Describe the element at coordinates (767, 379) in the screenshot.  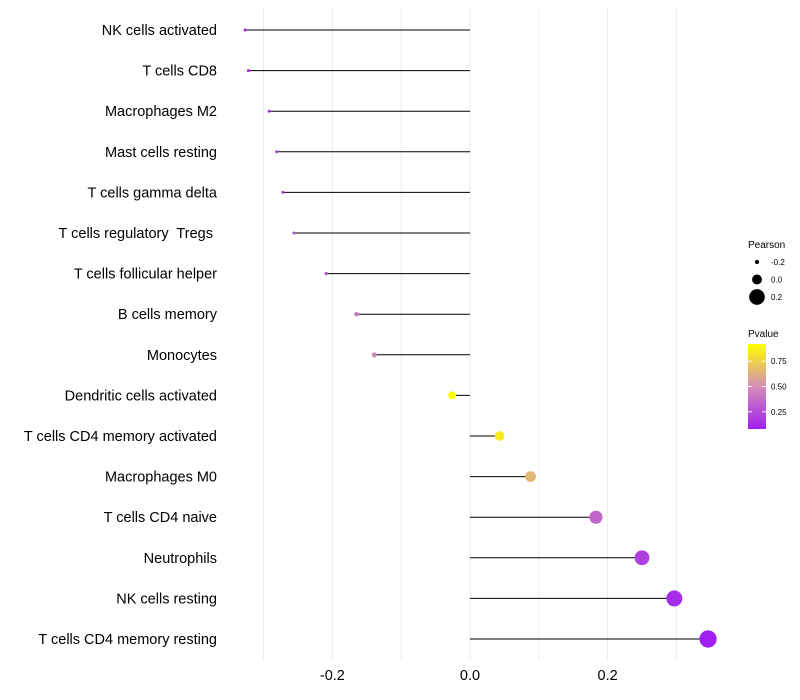
I see `pvalue-color-legend: Pvalue 0.75 0.50 0.25` at that location.